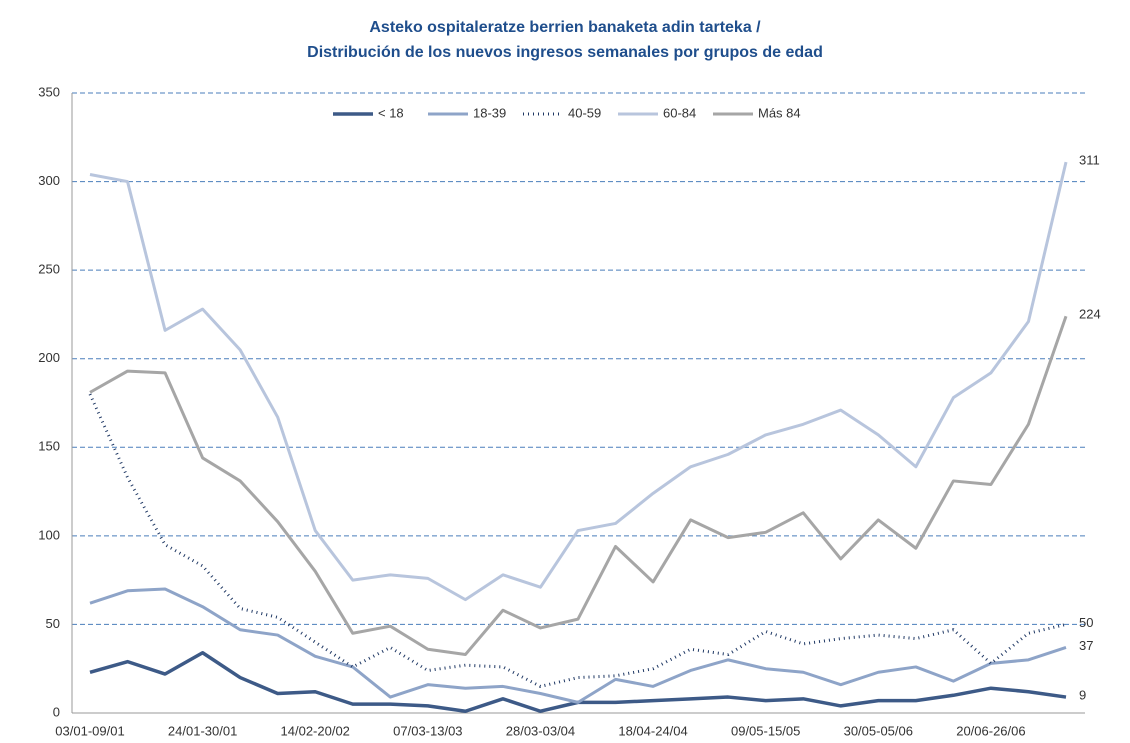 Image resolution: width=1130 pixels, height=743 pixels. I want to click on x-tick-label: 07/03-13/03, so click(427, 730).